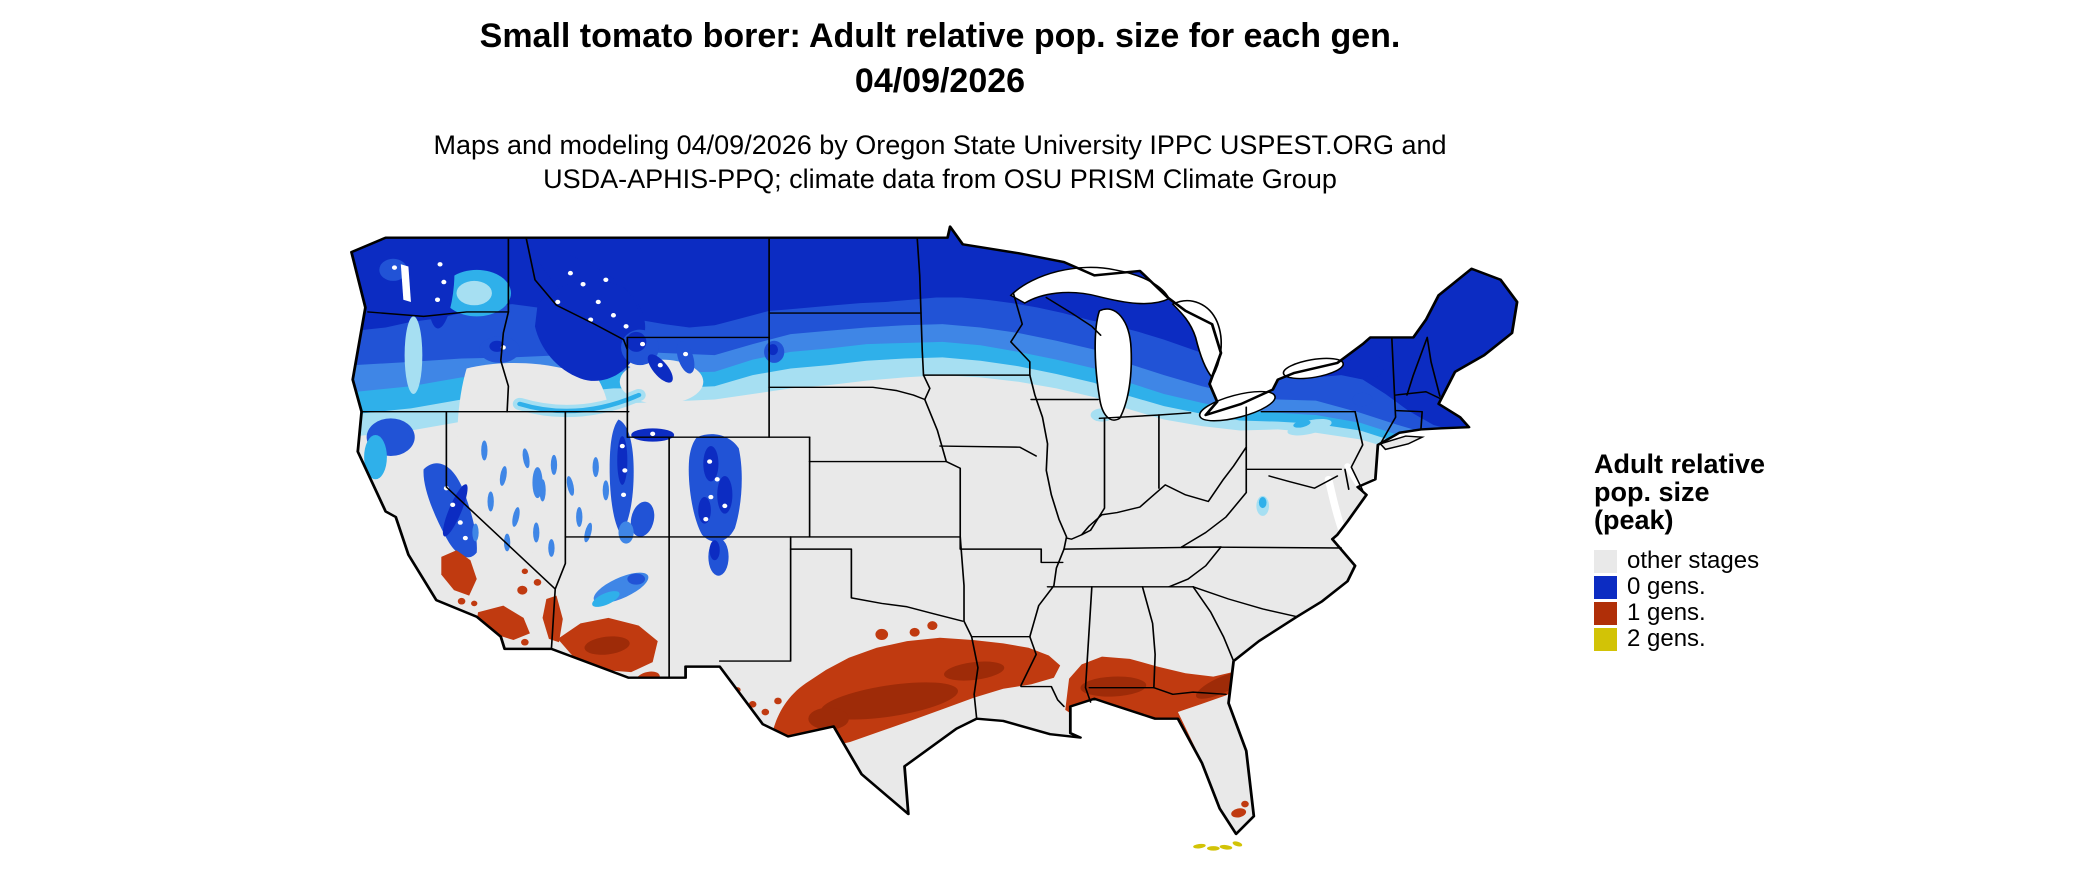 This screenshot has height=892, width=2100. Describe the element at coordinates (1605, 639) in the screenshot. I see `legend-swatch-2-gens` at that location.